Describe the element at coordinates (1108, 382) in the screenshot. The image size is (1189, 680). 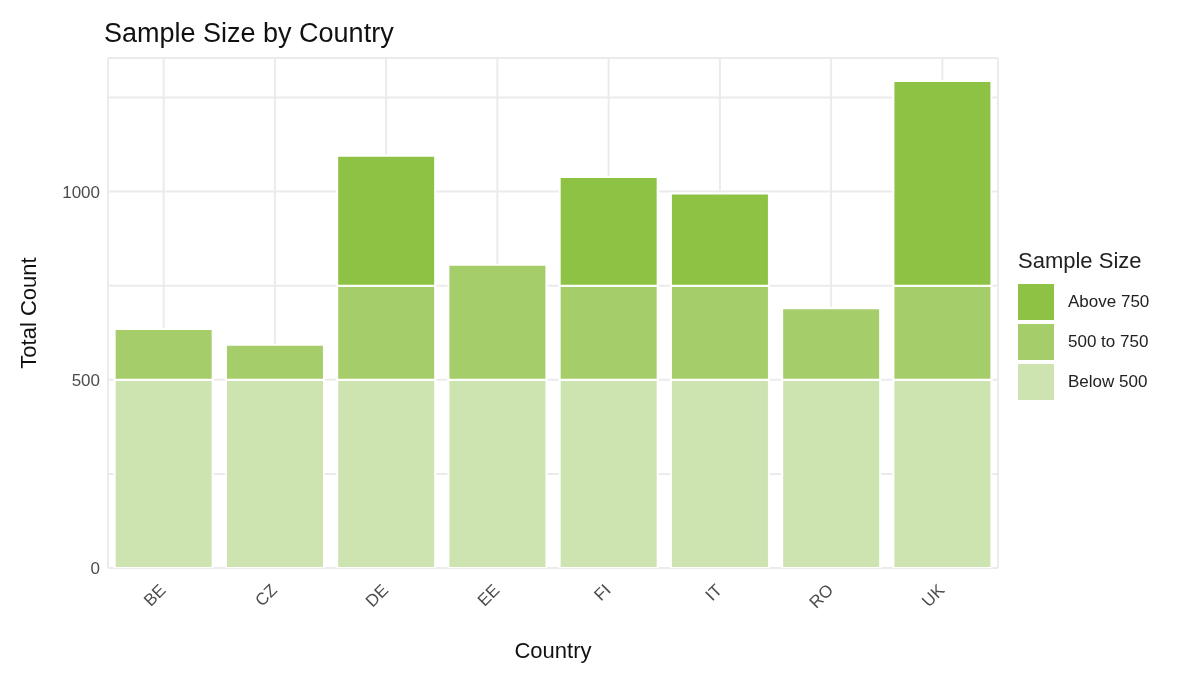
I see `legend-label: Below 500` at that location.